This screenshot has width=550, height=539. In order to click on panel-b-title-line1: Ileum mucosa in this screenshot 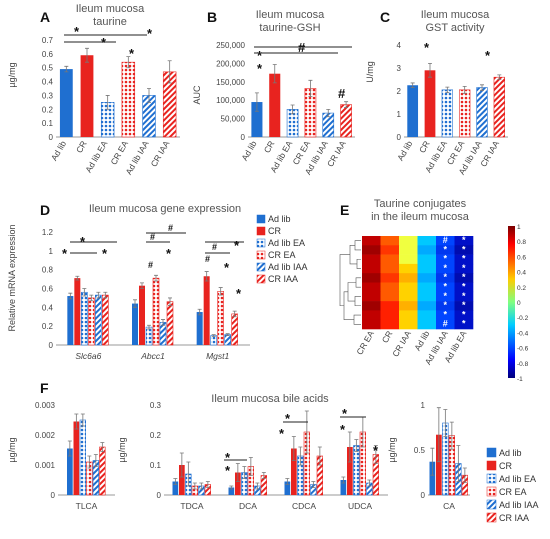, I will do `click(290, 15)`.